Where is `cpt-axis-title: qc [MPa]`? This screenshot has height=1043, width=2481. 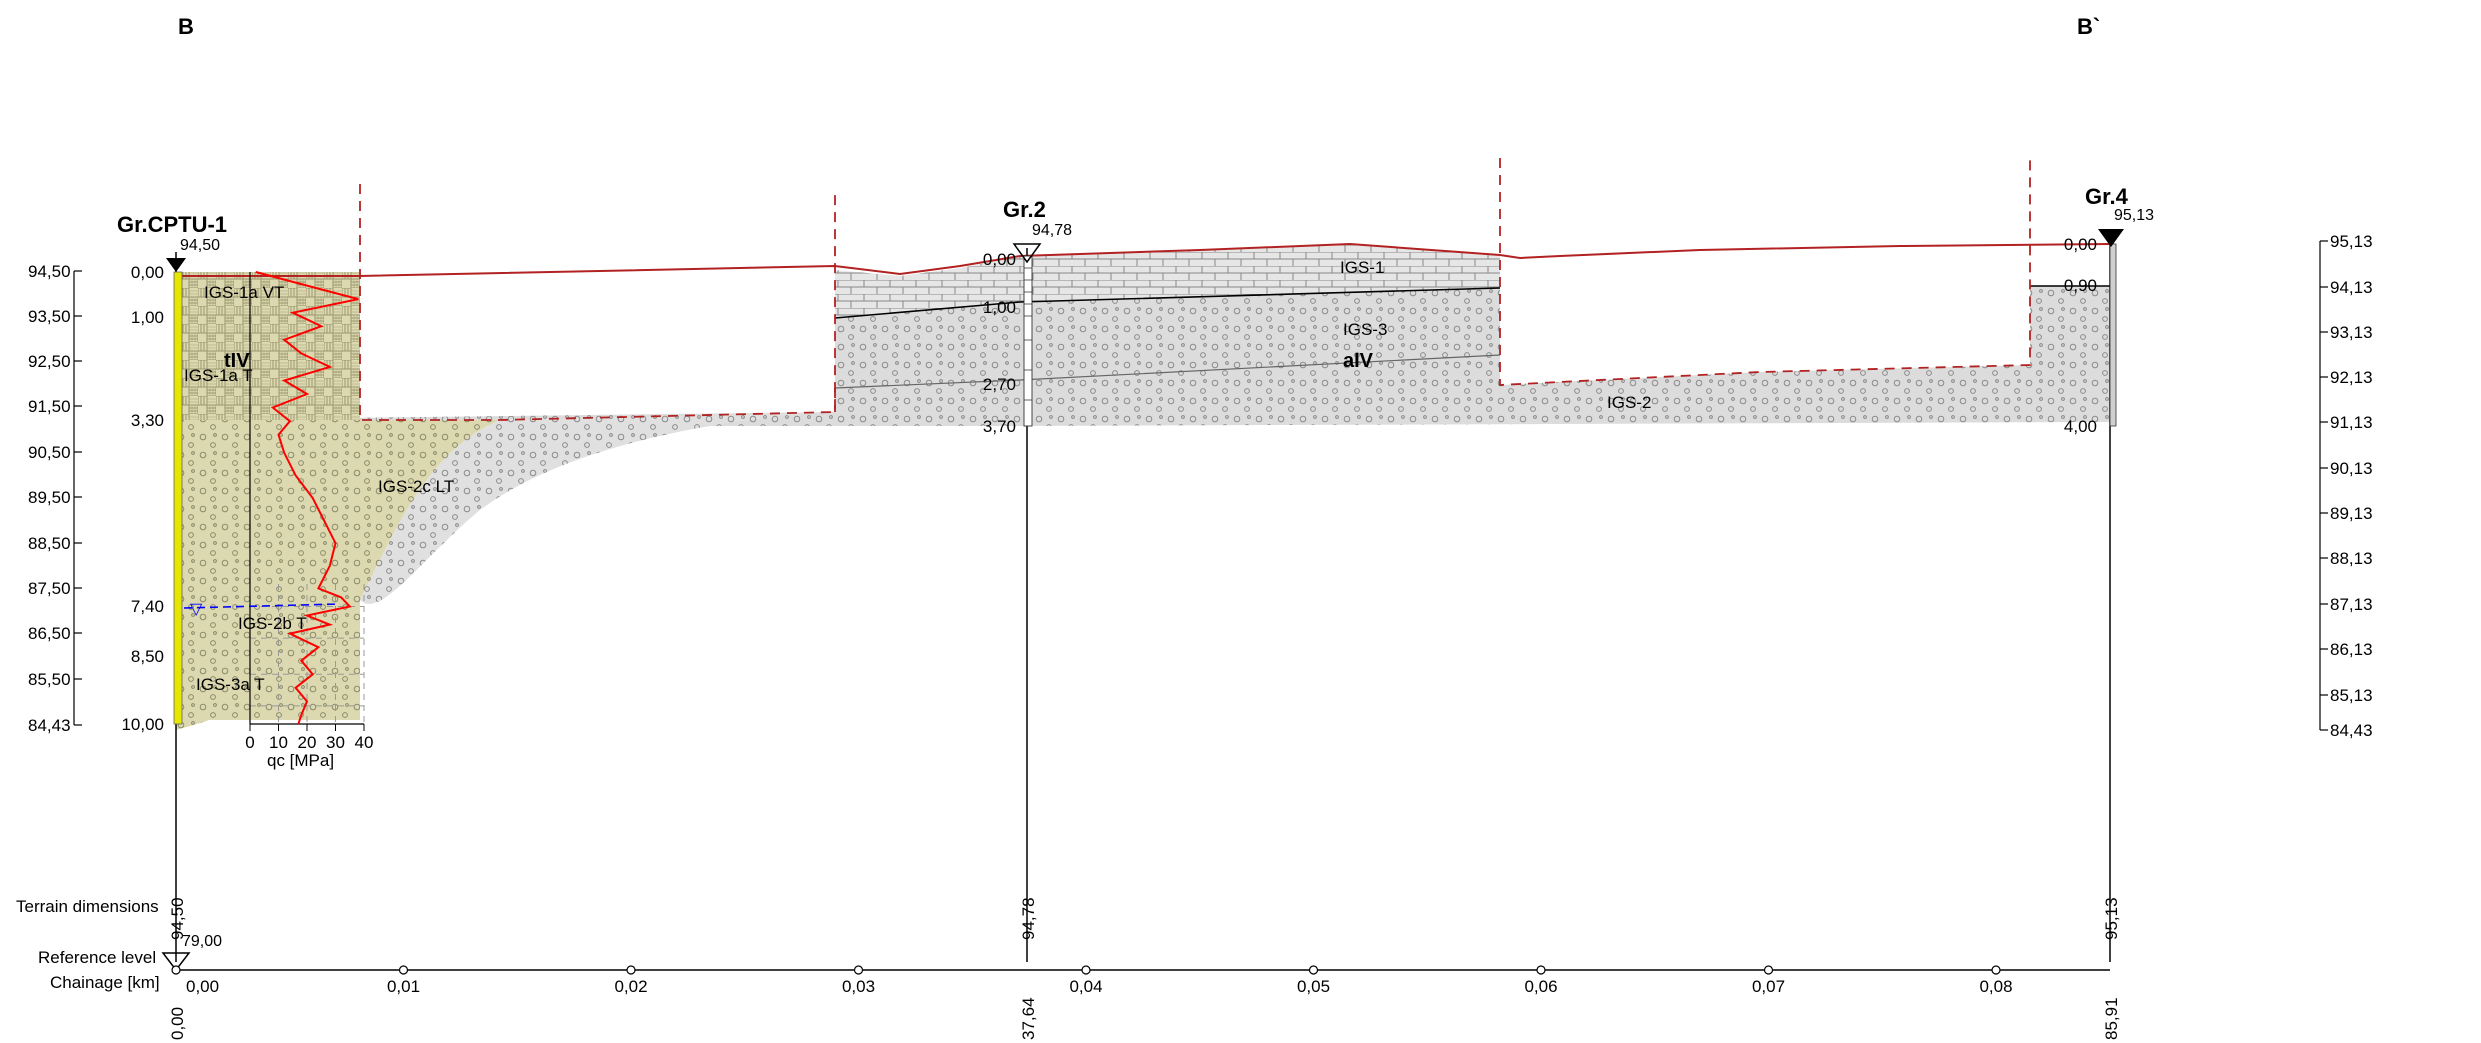 cpt-axis-title: qc [MPa] is located at coordinates (300, 760).